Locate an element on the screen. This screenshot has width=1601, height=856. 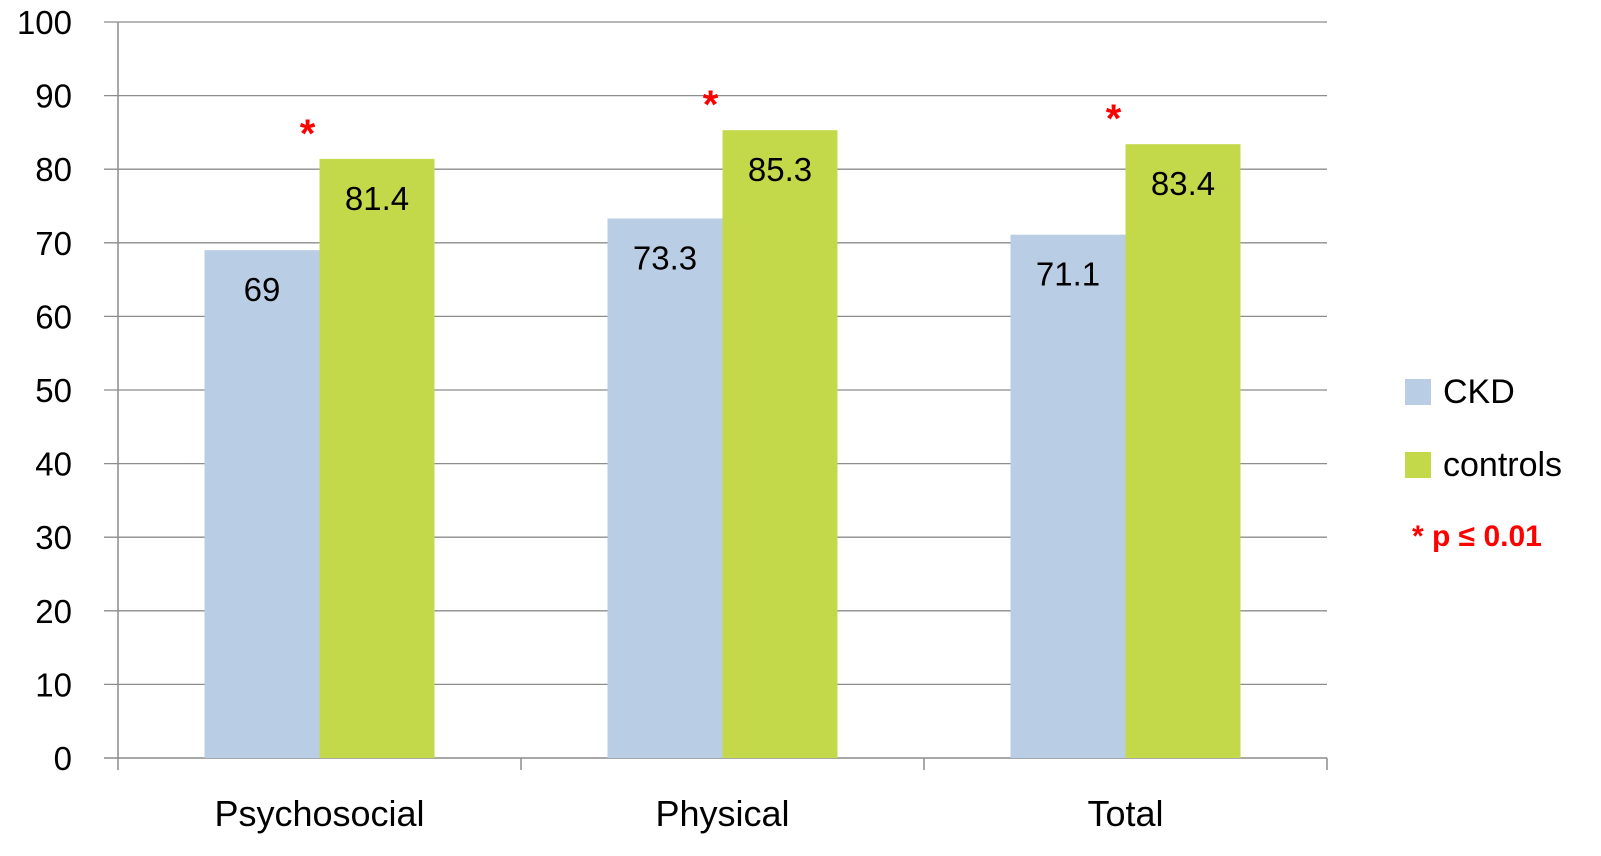
y-tick-label-70: 70 is located at coordinates (53, 243).